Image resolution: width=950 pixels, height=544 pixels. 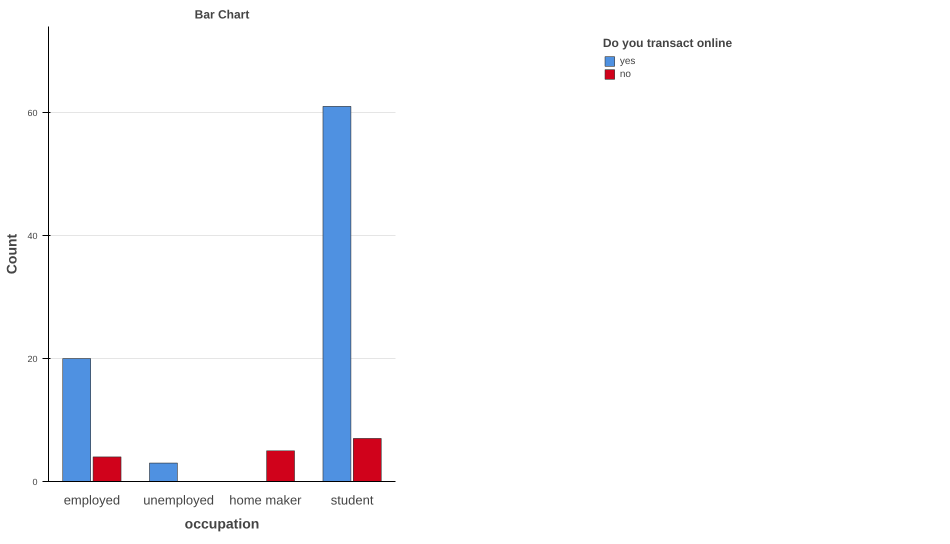 What do you see at coordinates (222, 524) in the screenshot?
I see `x-axis-title: occupation` at bounding box center [222, 524].